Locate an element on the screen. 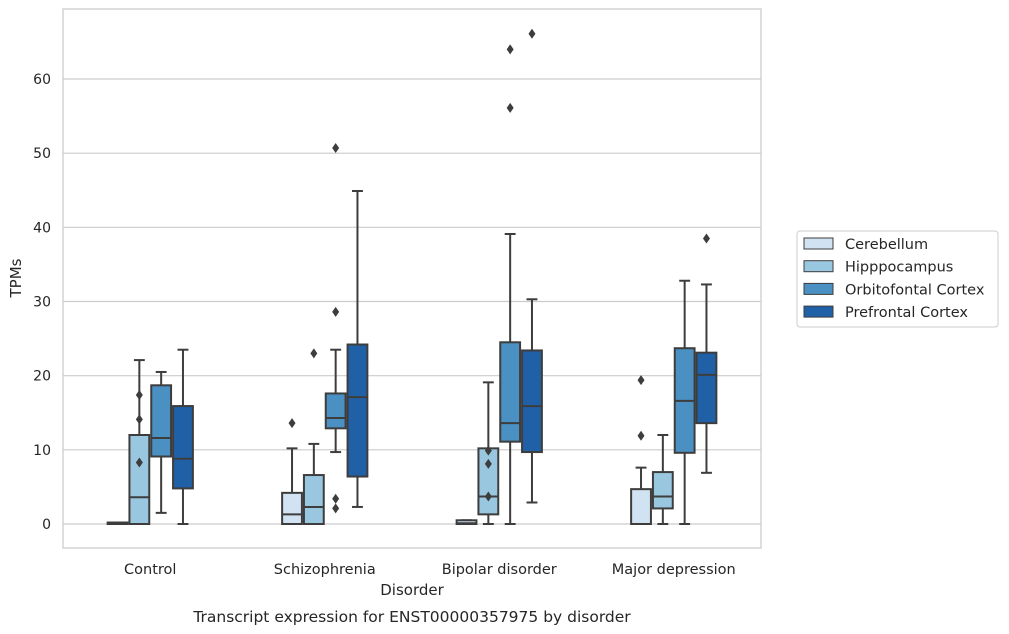  x-tick-label: Schizophrenia is located at coordinates (325, 570).